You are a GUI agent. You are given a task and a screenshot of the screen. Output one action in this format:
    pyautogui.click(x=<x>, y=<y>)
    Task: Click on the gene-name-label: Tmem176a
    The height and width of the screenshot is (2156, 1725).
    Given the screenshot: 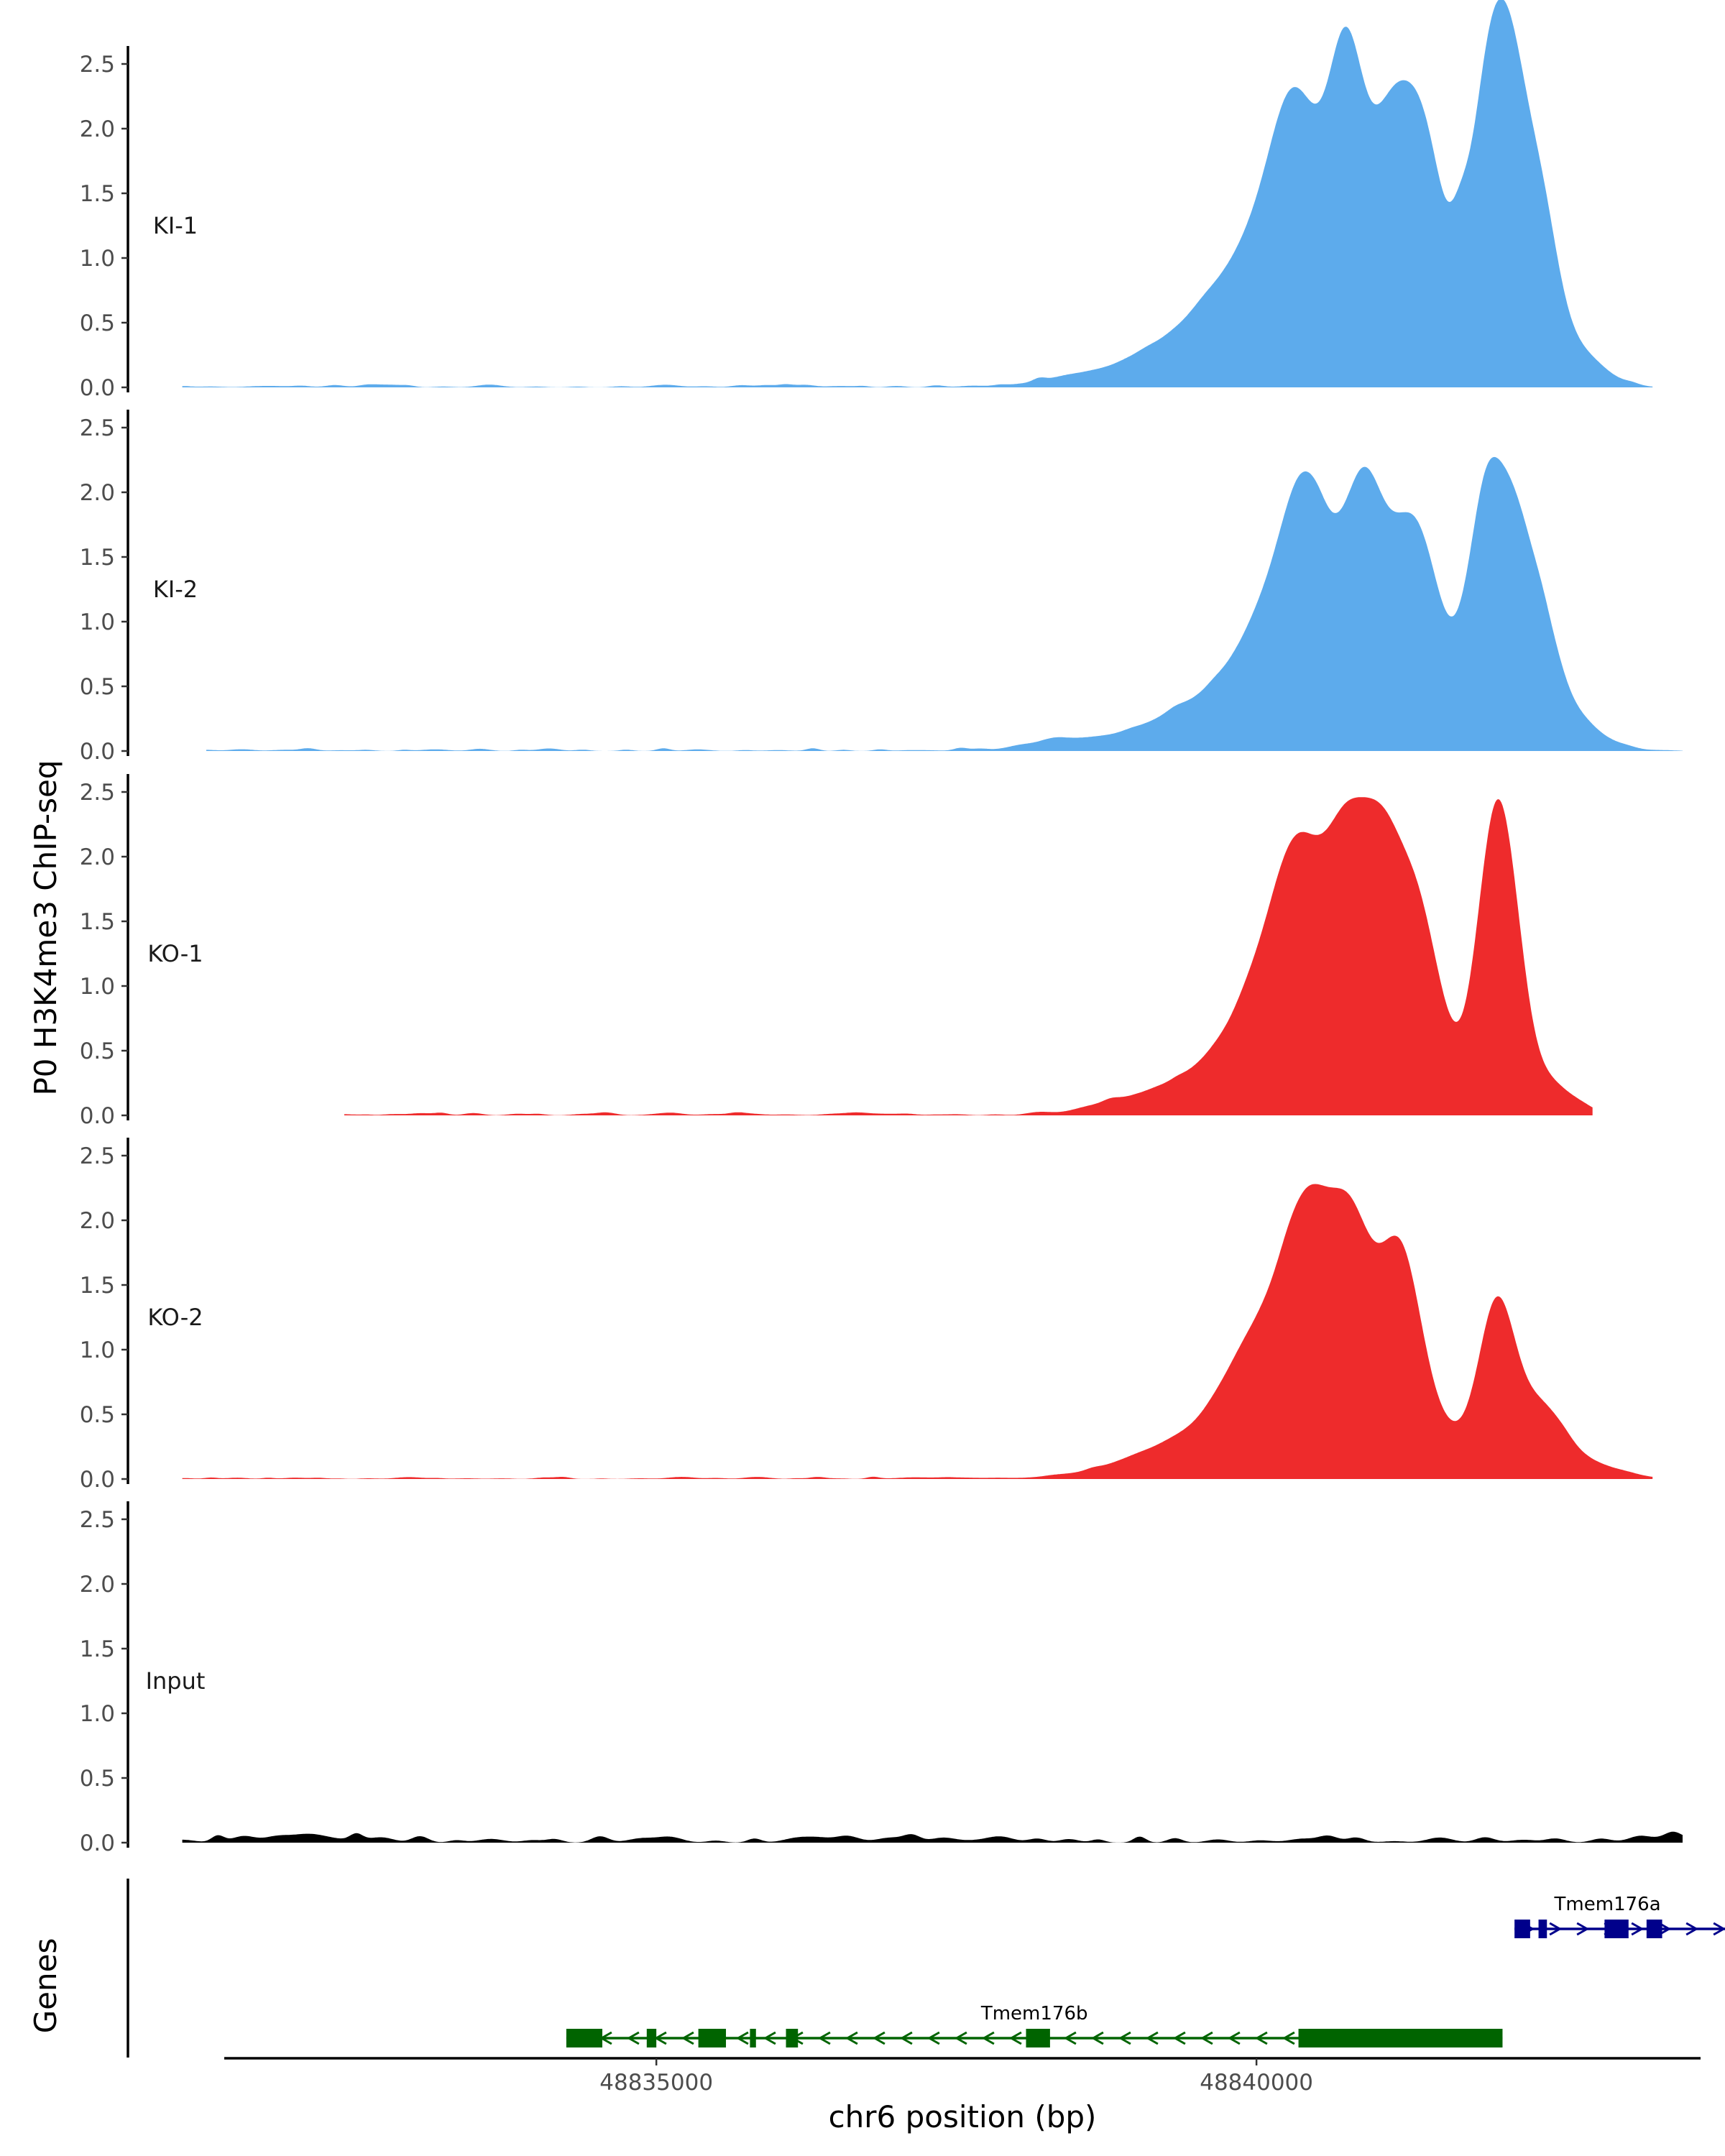 What is the action you would take?
    pyautogui.click(x=1607, y=1905)
    